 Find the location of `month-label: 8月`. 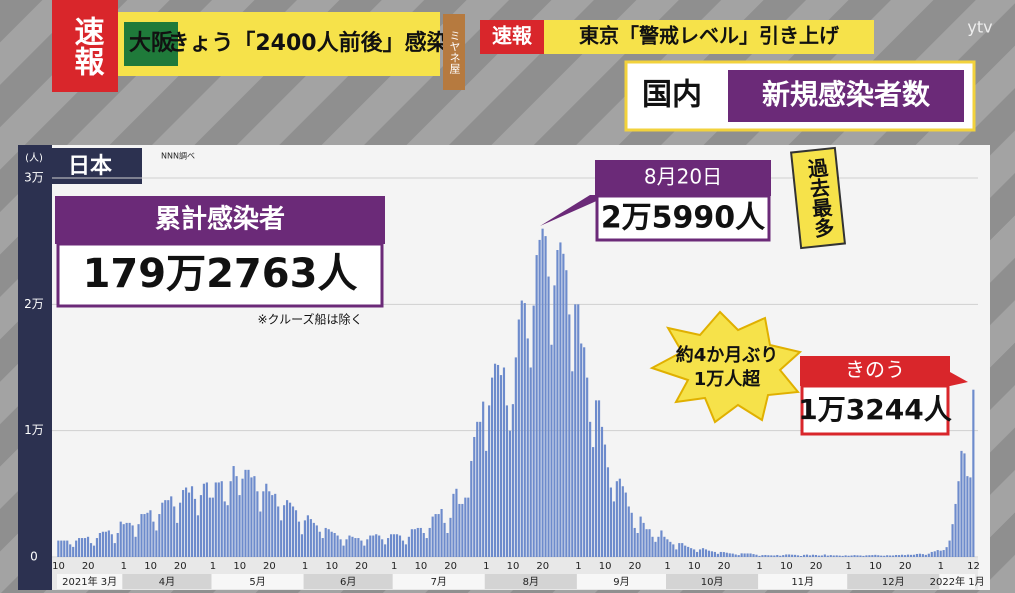

month-label: 8月 is located at coordinates (531, 582).